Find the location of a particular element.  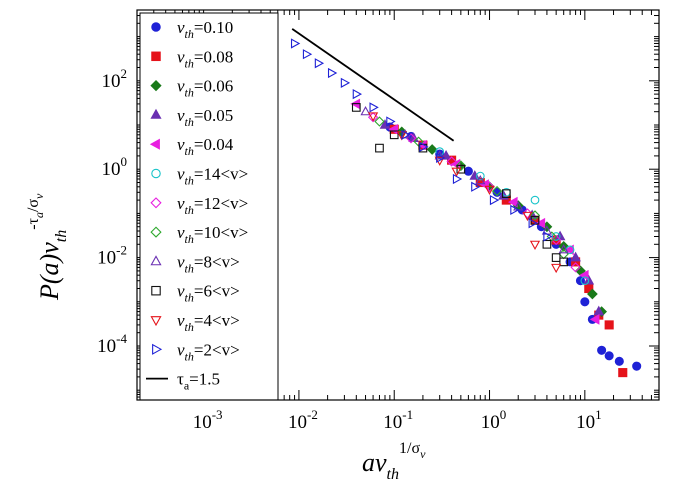

y-tick-label: 10² is located at coordinates (115, 79).